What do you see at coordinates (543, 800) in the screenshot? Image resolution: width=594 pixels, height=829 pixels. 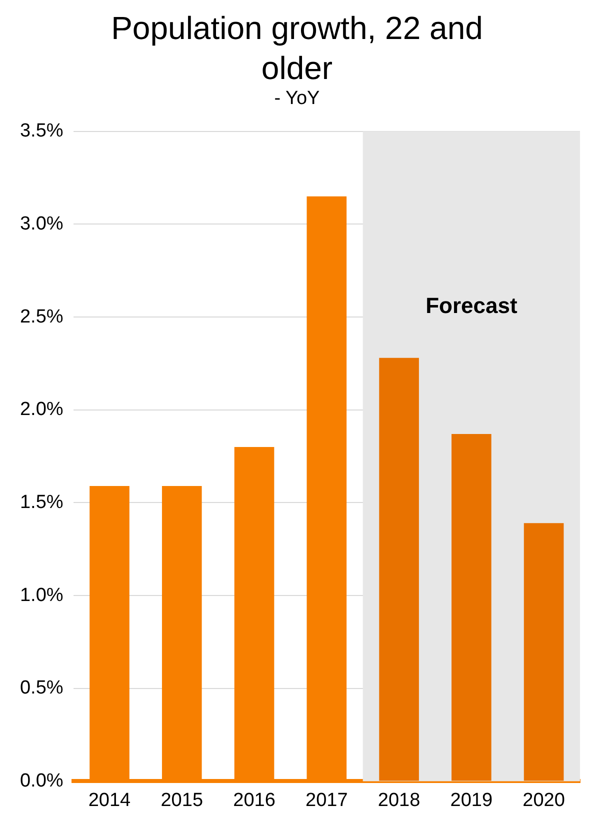 I see `x-tick-label: 2020` at bounding box center [543, 800].